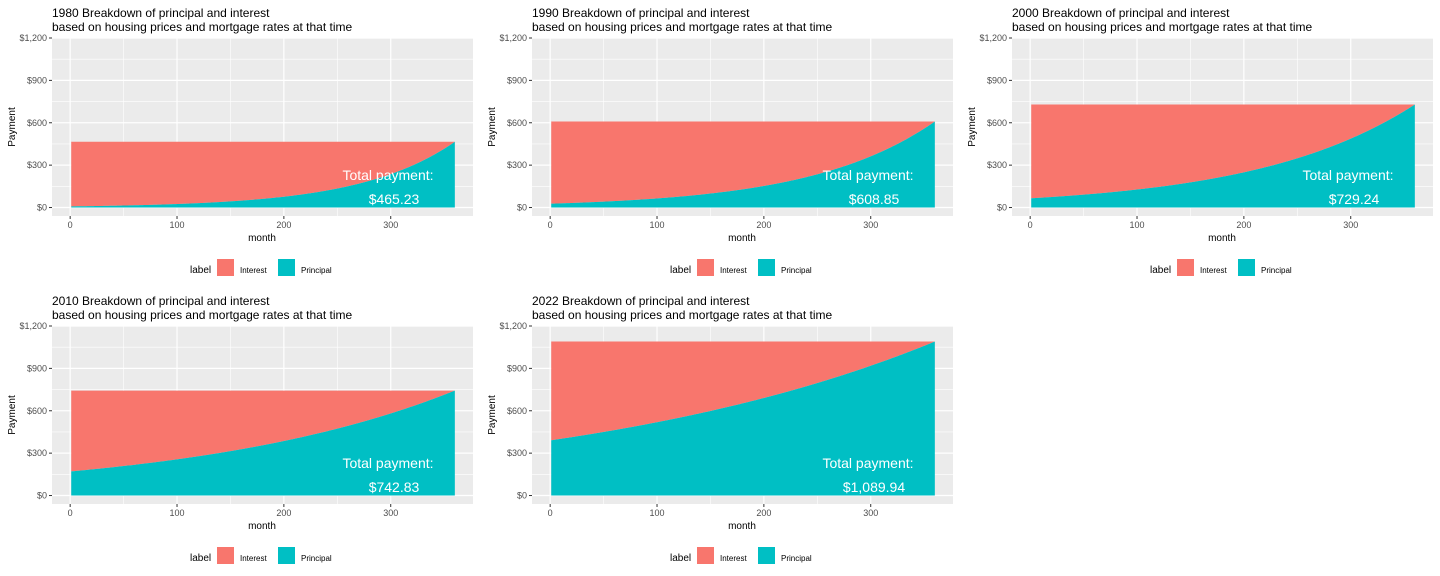 The width and height of the screenshot is (1440, 576). What do you see at coordinates (1121, 13) in the screenshot?
I see `chart-title: 2000 Breakdown of principal and interest` at bounding box center [1121, 13].